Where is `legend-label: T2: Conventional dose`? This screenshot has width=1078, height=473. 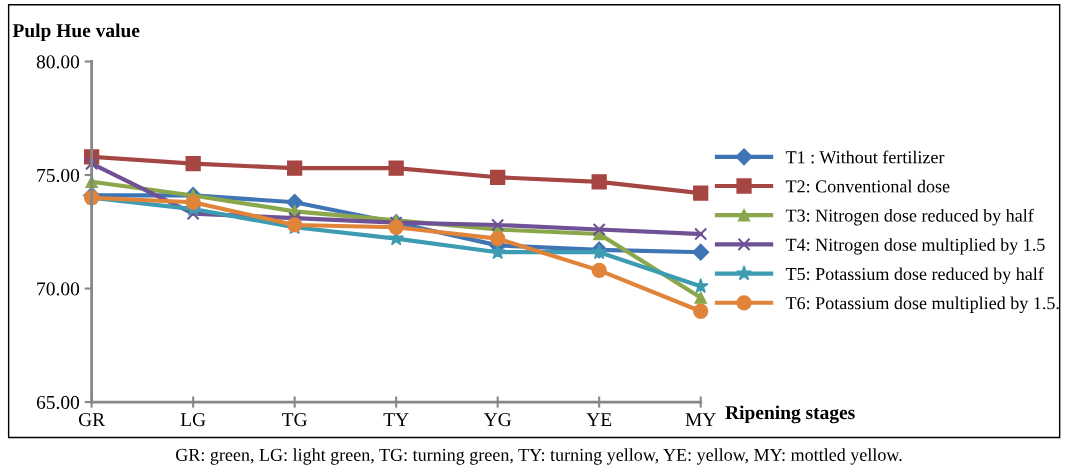
legend-label: T2: Conventional dose is located at coordinates (867, 186).